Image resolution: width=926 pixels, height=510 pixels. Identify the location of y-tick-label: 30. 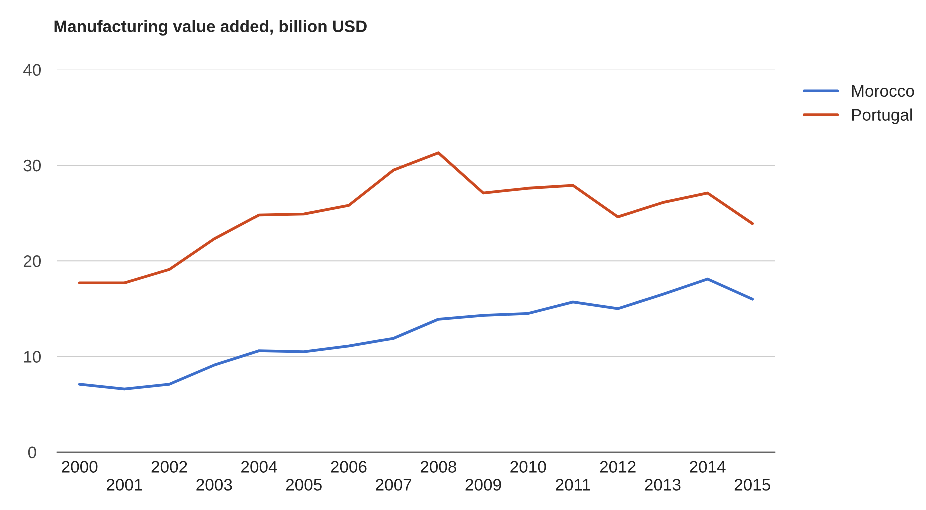
(33, 166).